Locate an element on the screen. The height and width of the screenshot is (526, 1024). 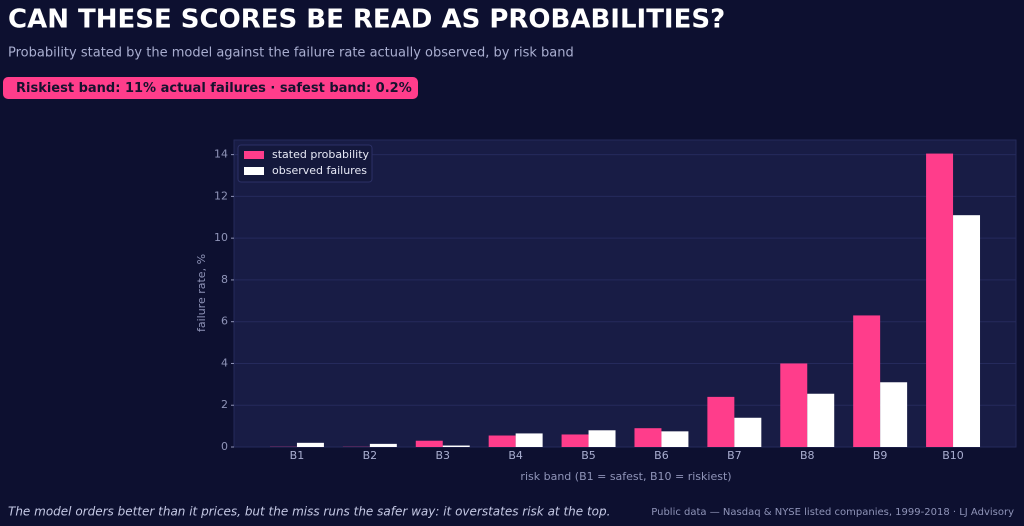
x-tick-label: B8 is located at coordinates (807, 455).